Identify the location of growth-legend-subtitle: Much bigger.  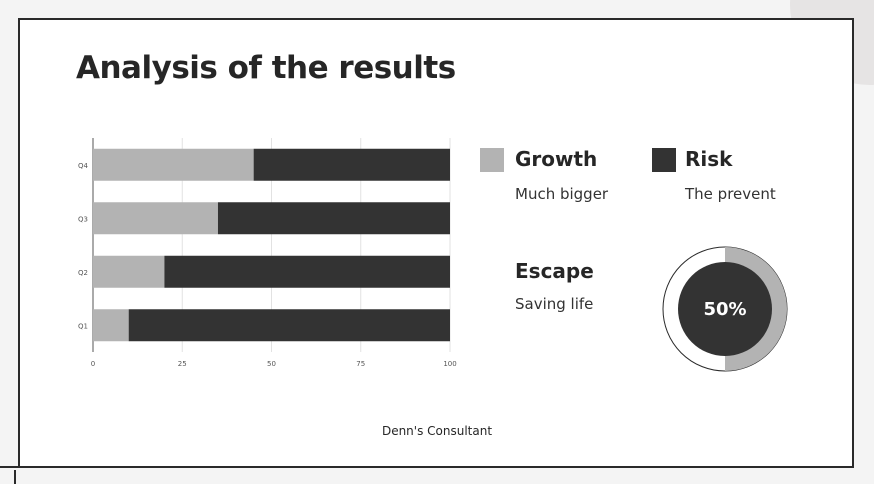
(562, 194).